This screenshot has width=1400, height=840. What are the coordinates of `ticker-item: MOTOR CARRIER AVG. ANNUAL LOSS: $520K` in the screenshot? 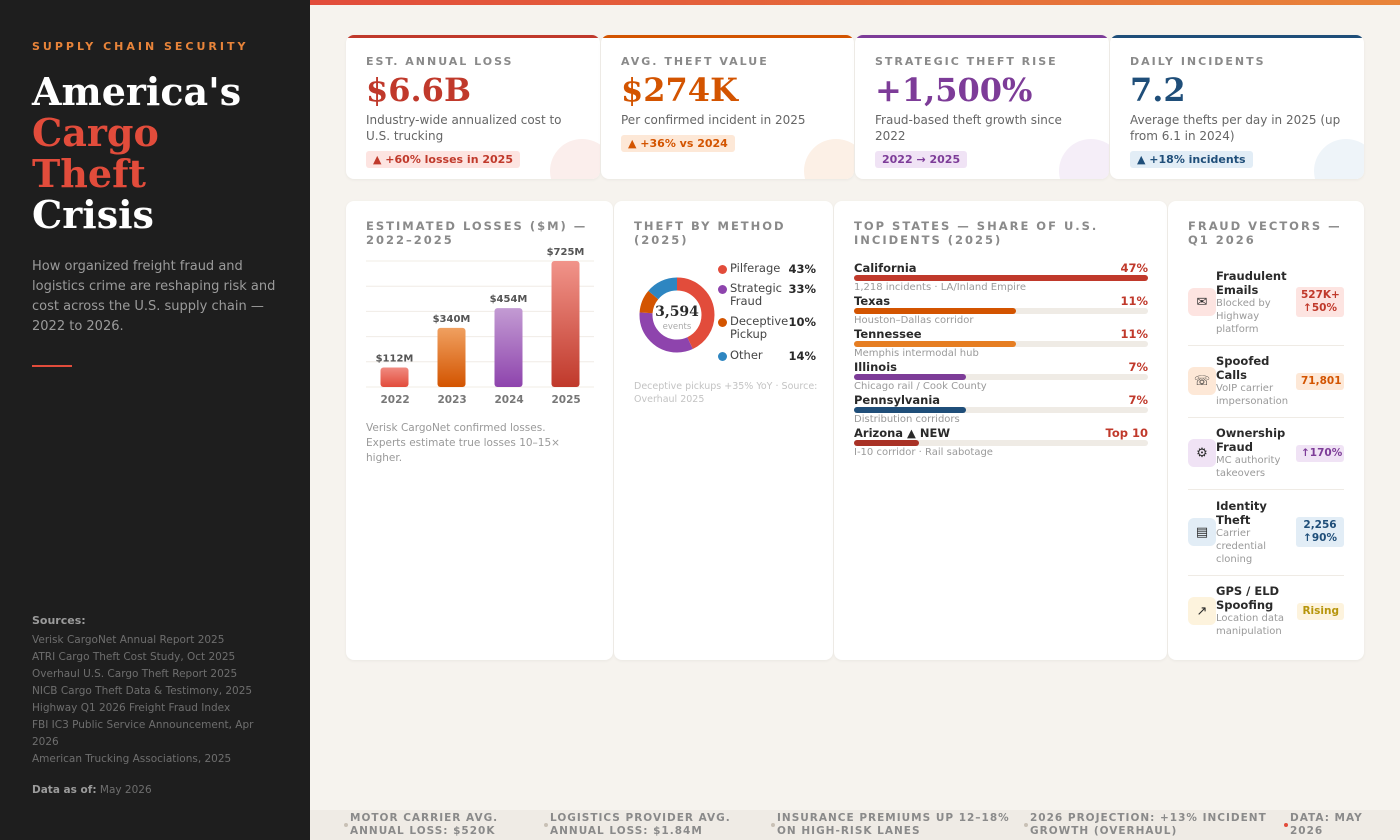 It's located at (424, 824).